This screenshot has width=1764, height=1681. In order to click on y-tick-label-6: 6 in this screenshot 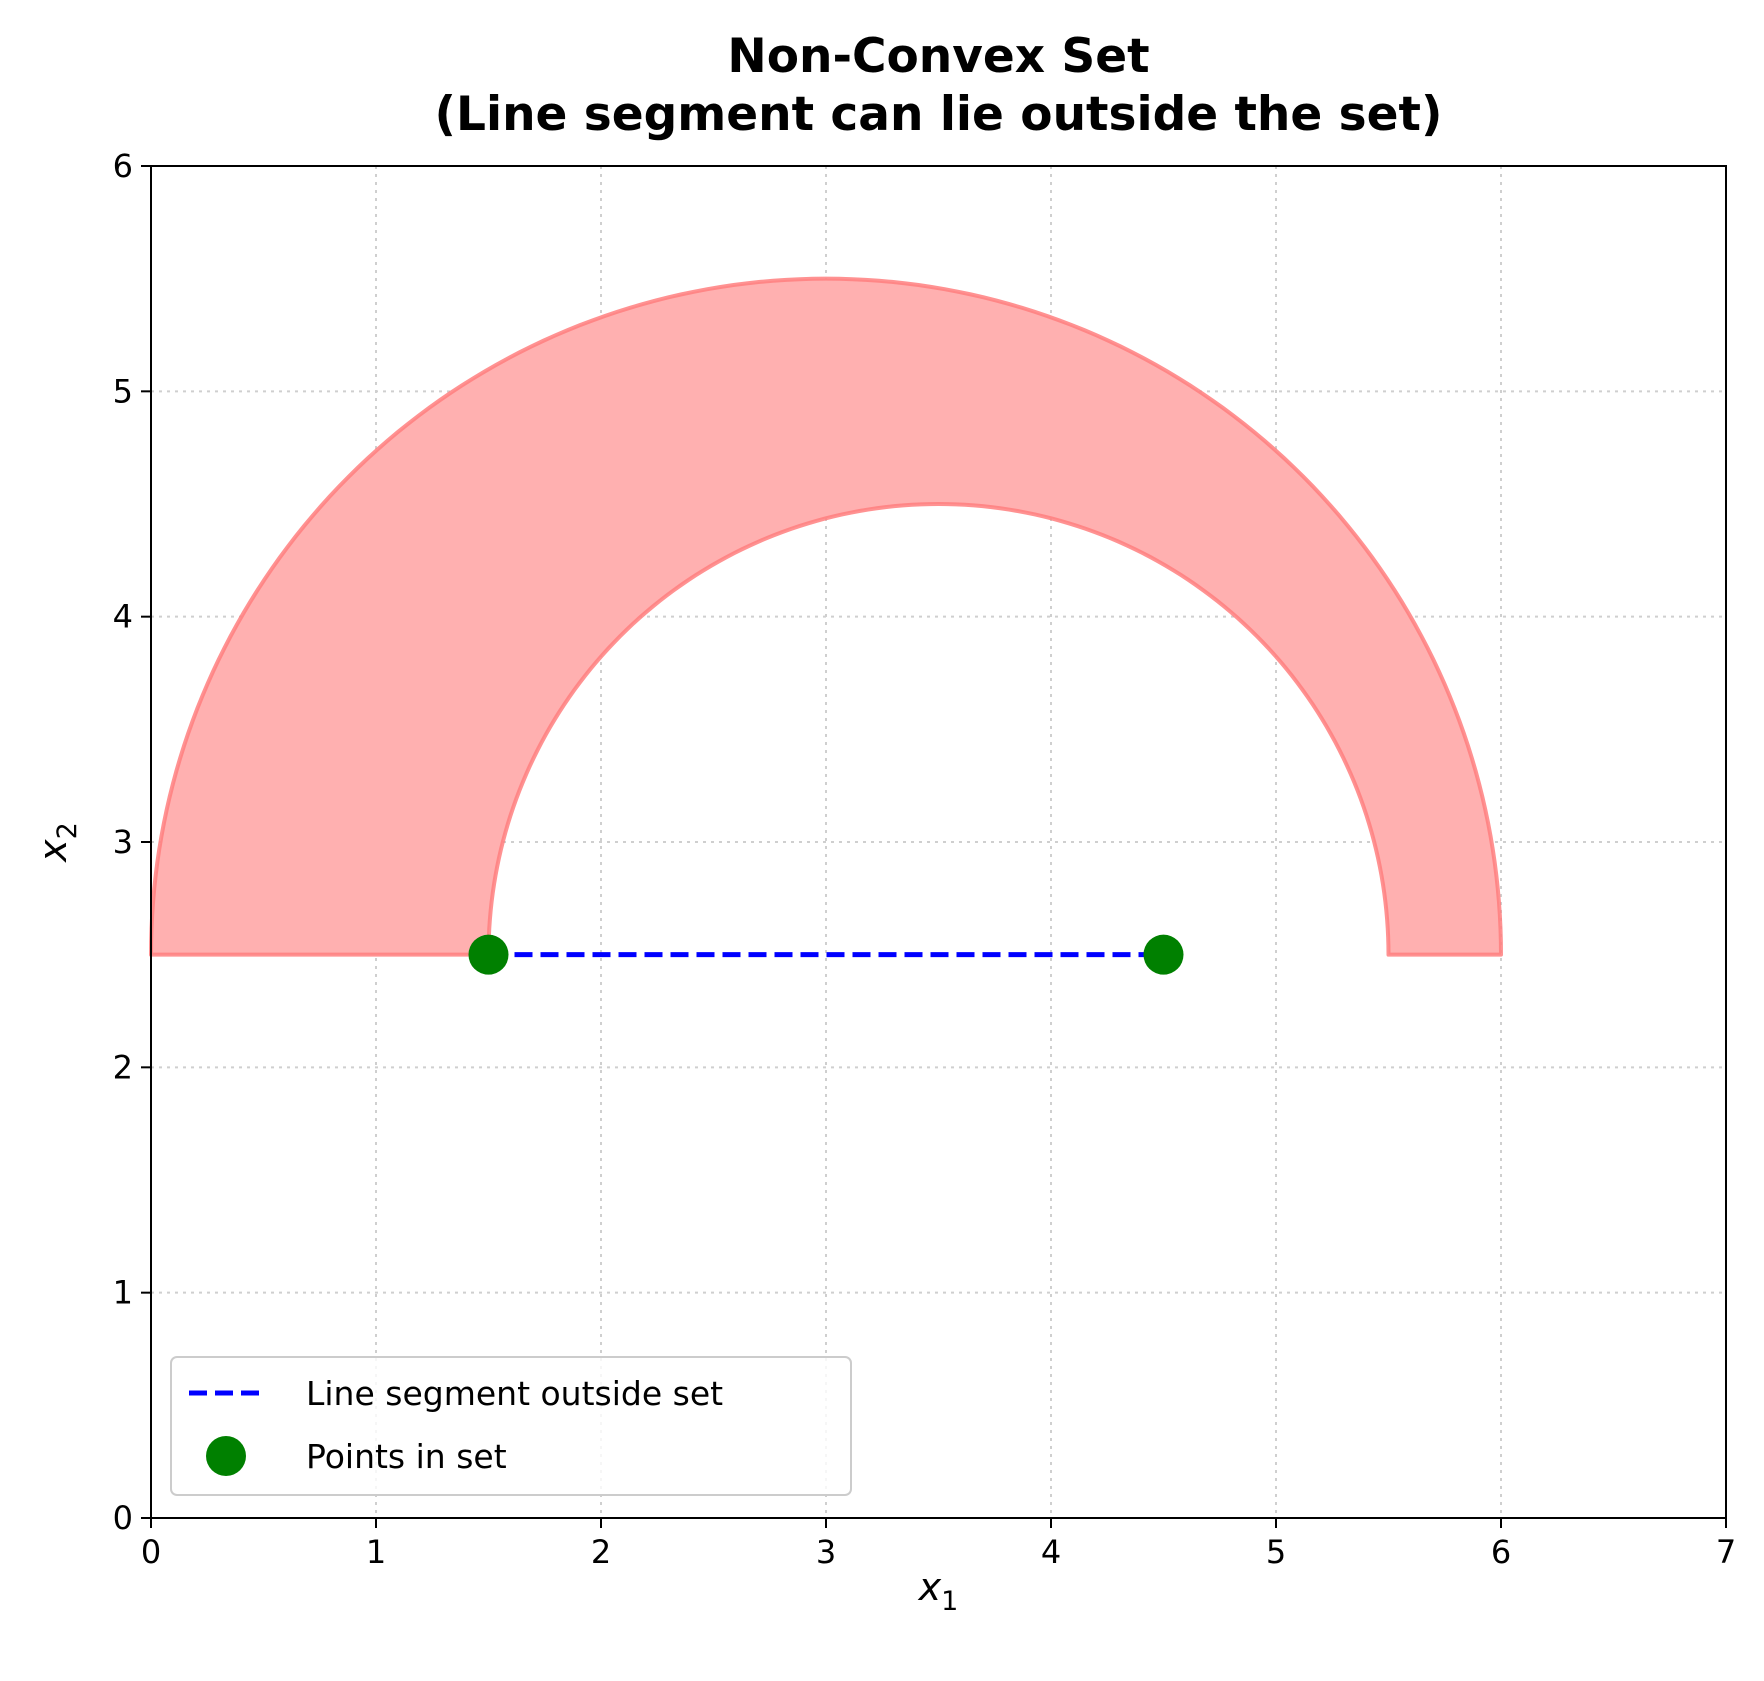, I will do `click(123, 166)`.